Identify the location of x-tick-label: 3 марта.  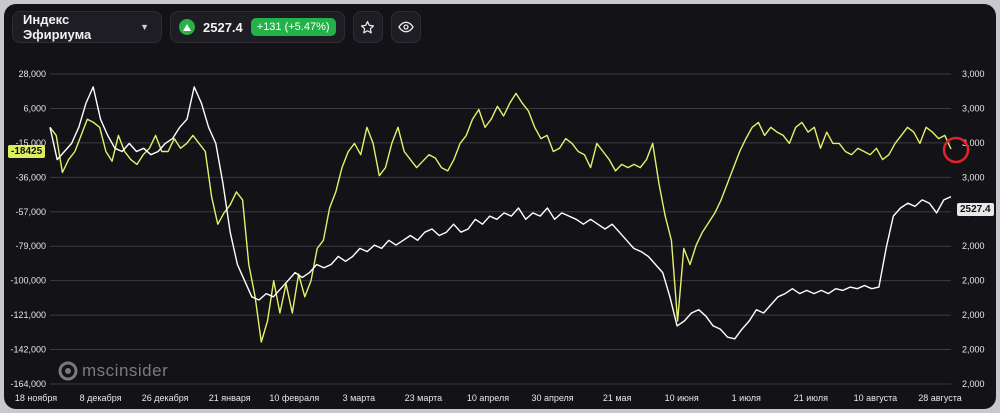
(359, 398).